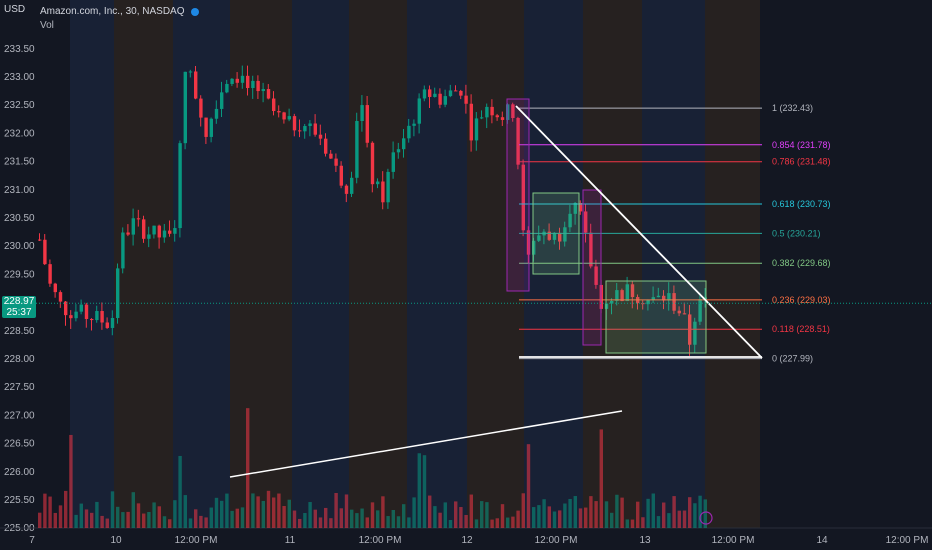 The width and height of the screenshot is (932, 550). I want to click on symbol-title: Amazon.com, Inc., 30, NASDAQ, so click(119, 11).